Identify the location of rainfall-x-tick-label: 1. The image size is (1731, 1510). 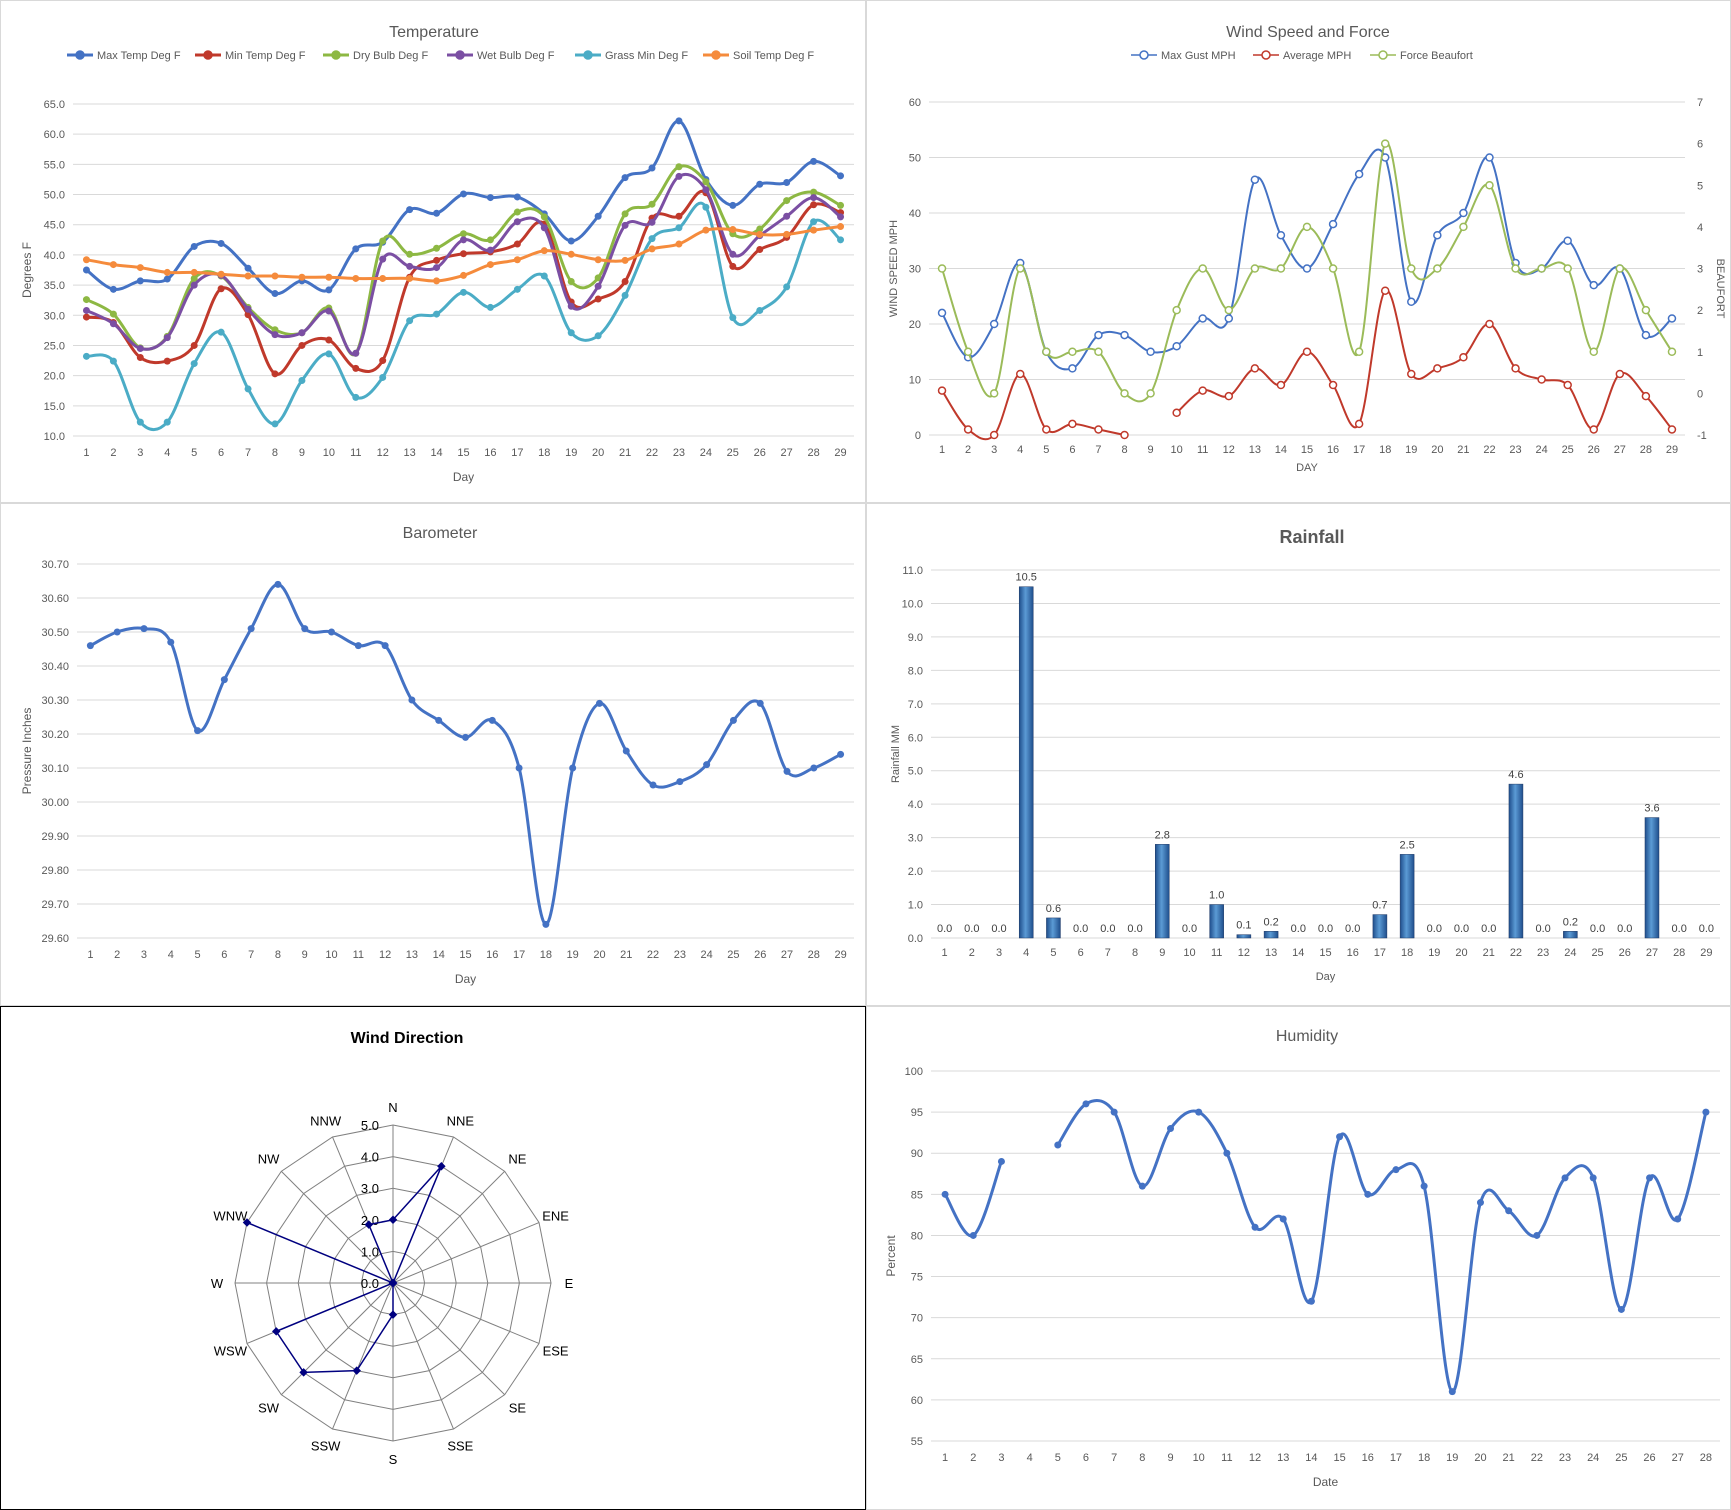
(945, 953).